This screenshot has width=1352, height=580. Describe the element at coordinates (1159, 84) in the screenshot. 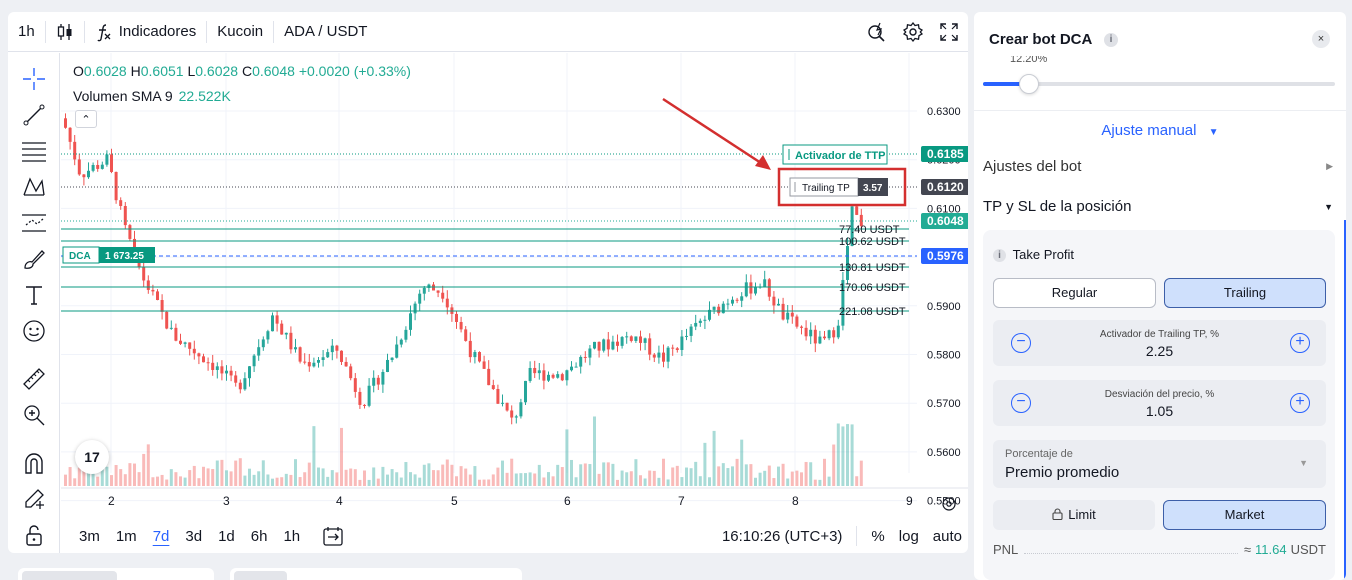

I see `percentage-slider` at that location.